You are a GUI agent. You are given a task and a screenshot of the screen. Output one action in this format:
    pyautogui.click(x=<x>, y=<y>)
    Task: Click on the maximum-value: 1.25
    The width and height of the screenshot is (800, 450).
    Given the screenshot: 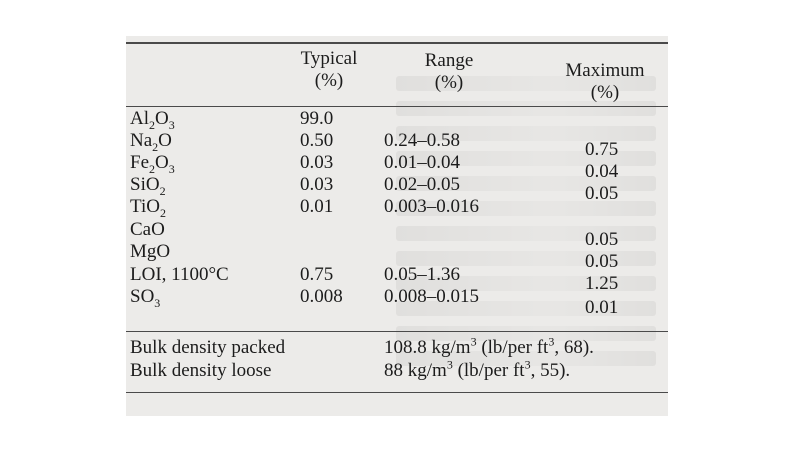 What is the action you would take?
    pyautogui.click(x=602, y=283)
    